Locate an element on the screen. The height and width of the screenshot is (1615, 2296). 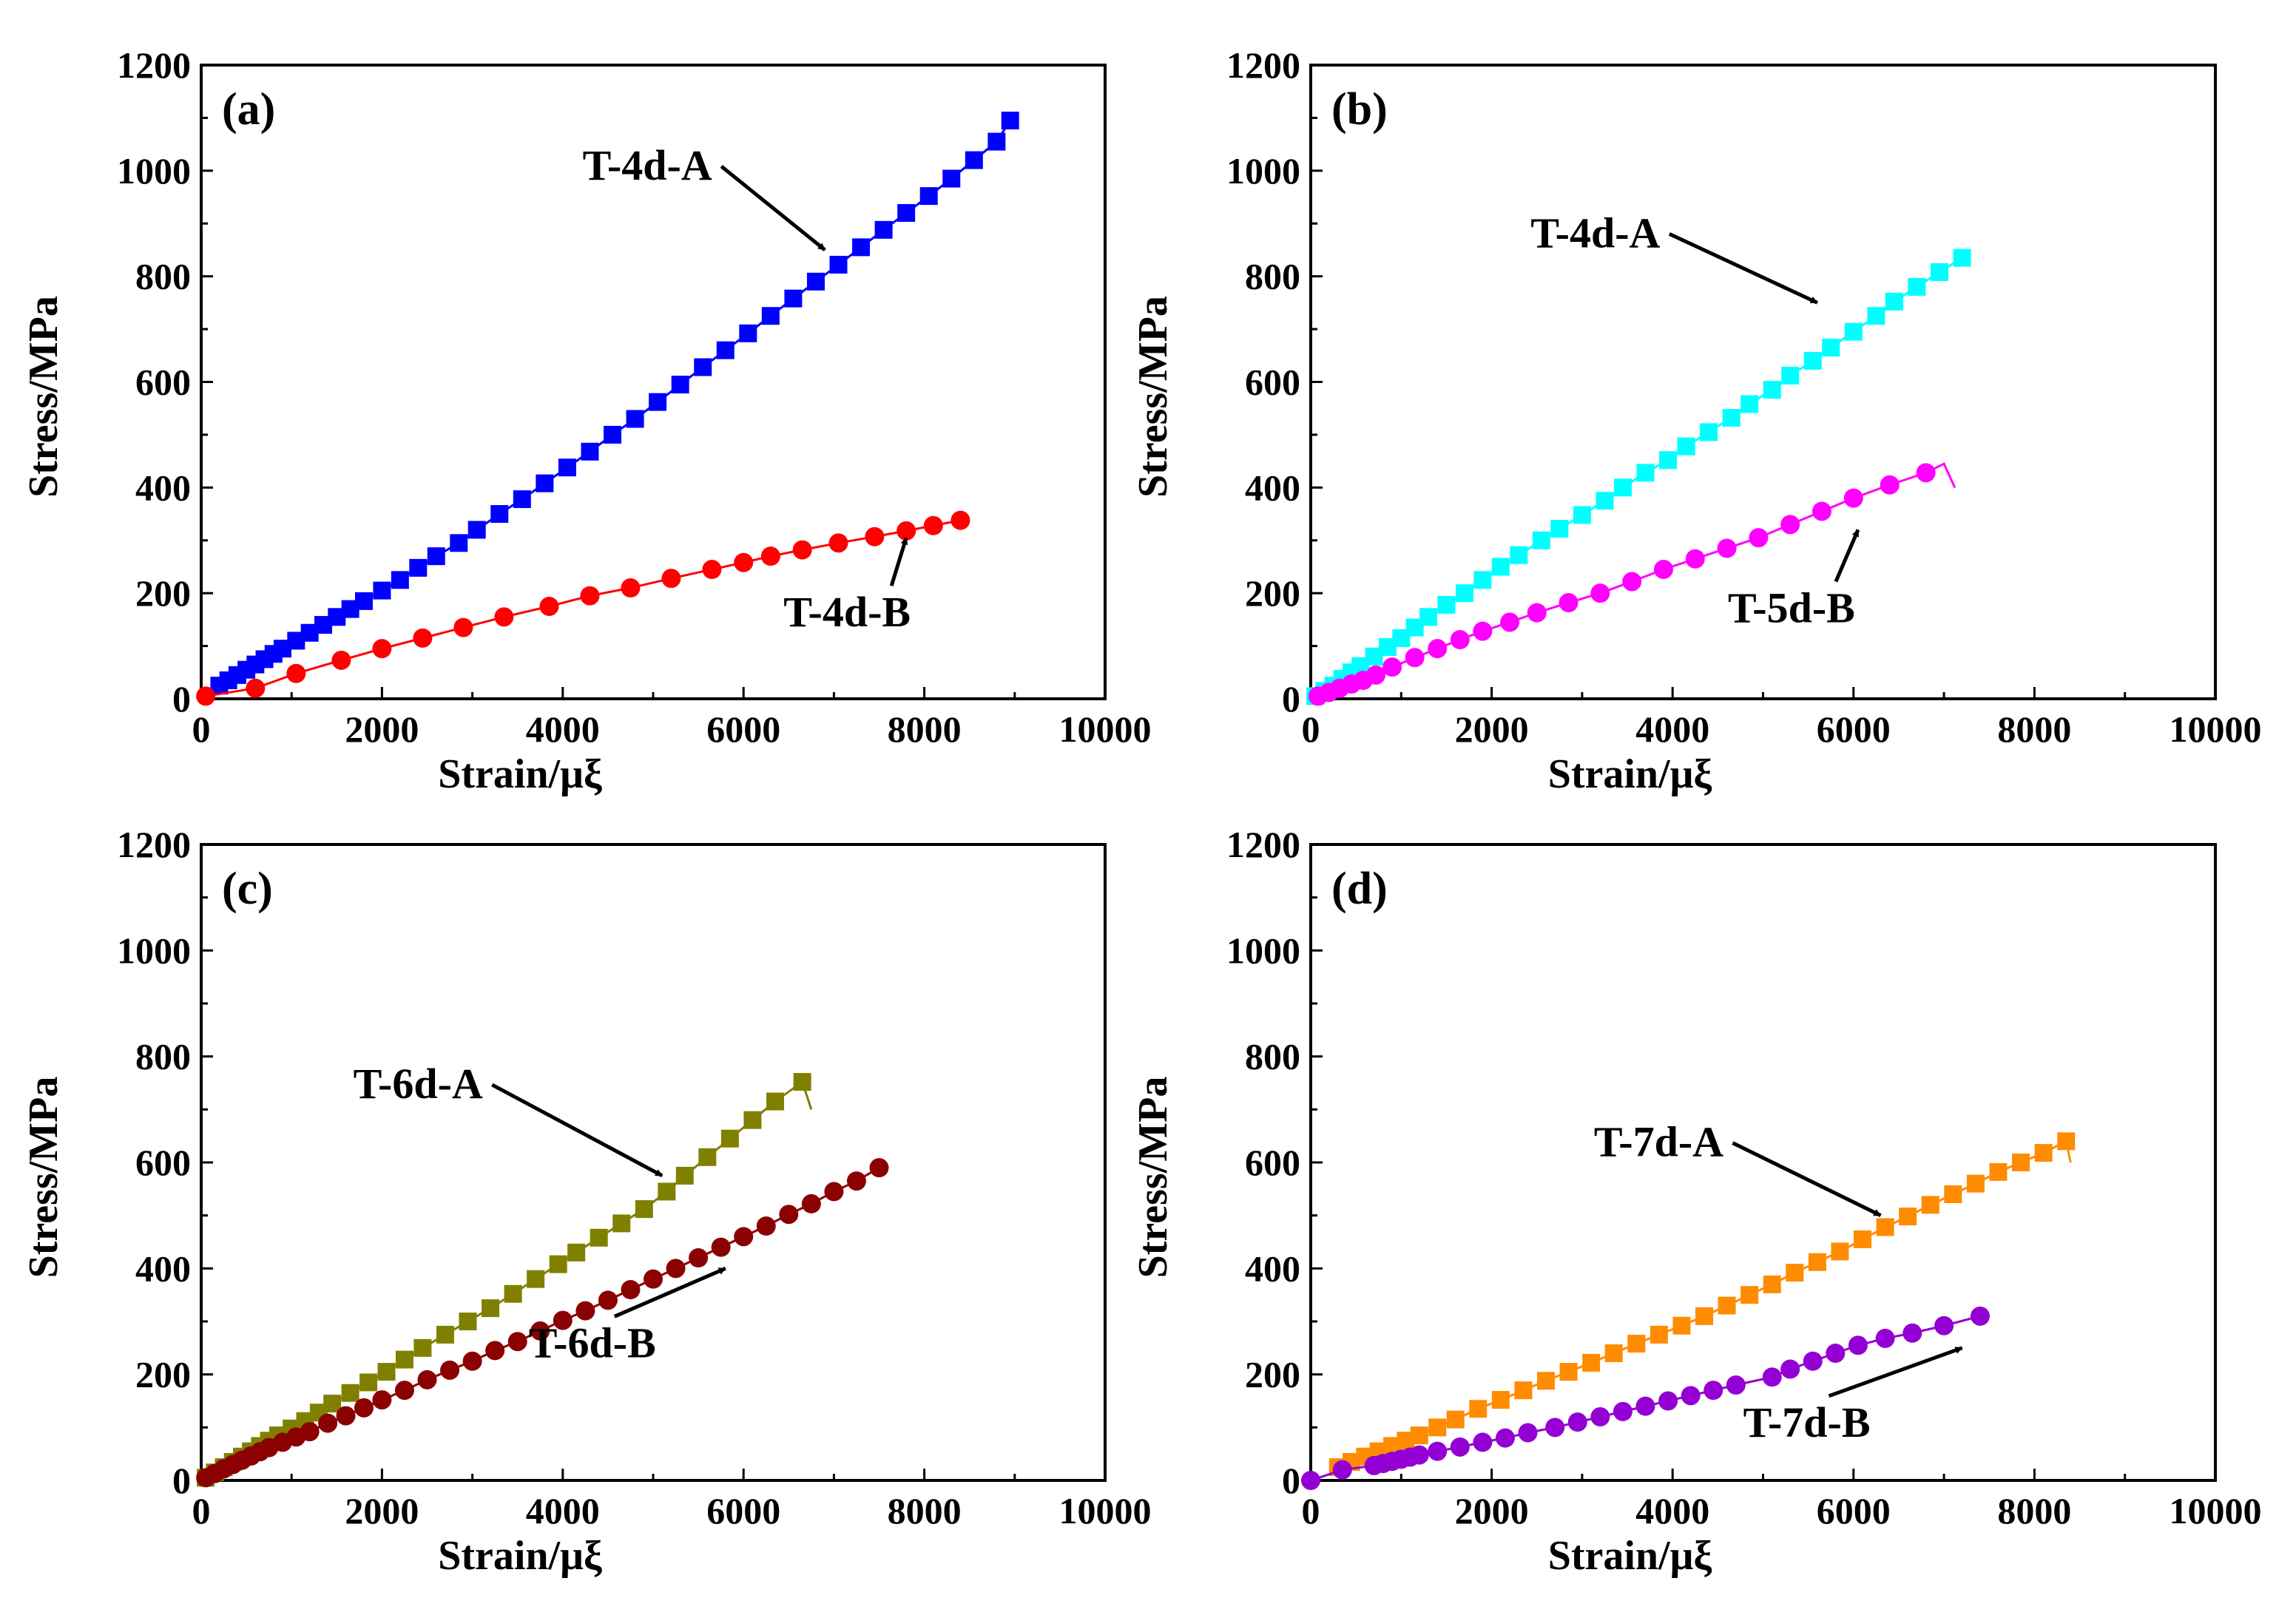
series-label: T-6d-B is located at coordinates (593, 1342).